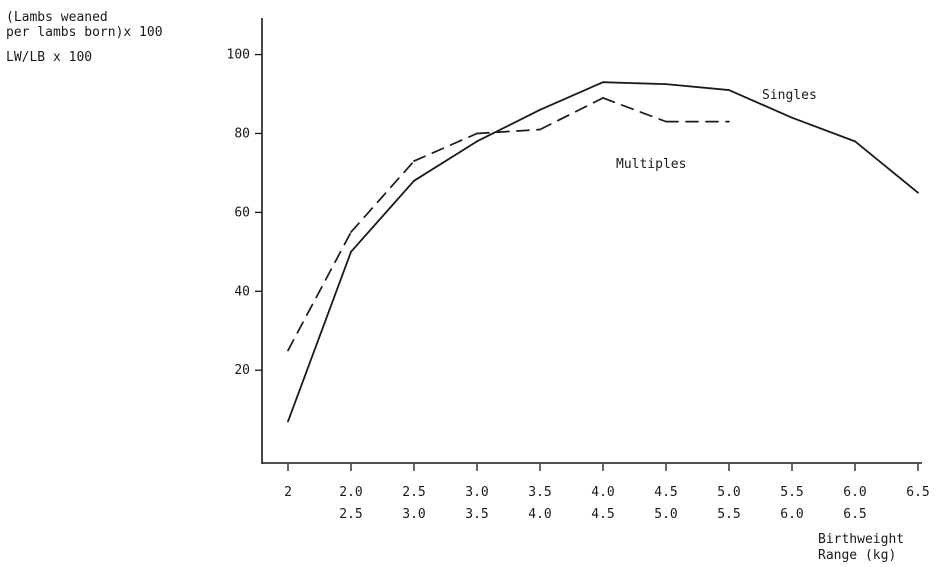 Image resolution: width=944 pixels, height=567 pixels. Describe the element at coordinates (350, 492) in the screenshot. I see `x-tick-label-top: 2.0` at that location.